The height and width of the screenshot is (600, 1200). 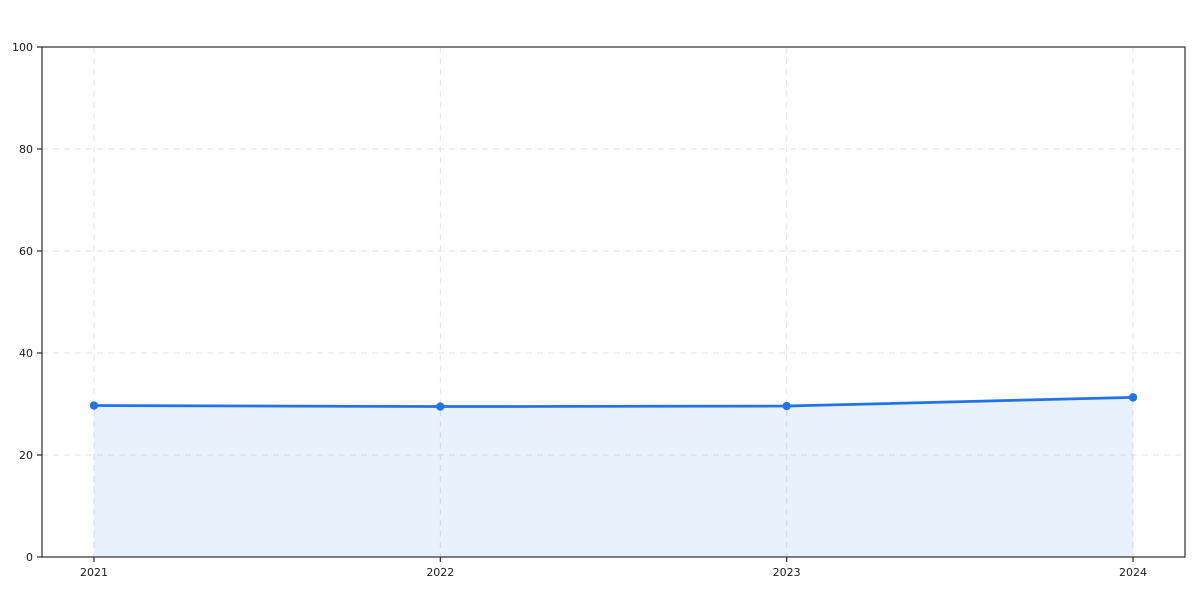 What do you see at coordinates (787, 572) in the screenshot?
I see `x-tick-label: 2023` at bounding box center [787, 572].